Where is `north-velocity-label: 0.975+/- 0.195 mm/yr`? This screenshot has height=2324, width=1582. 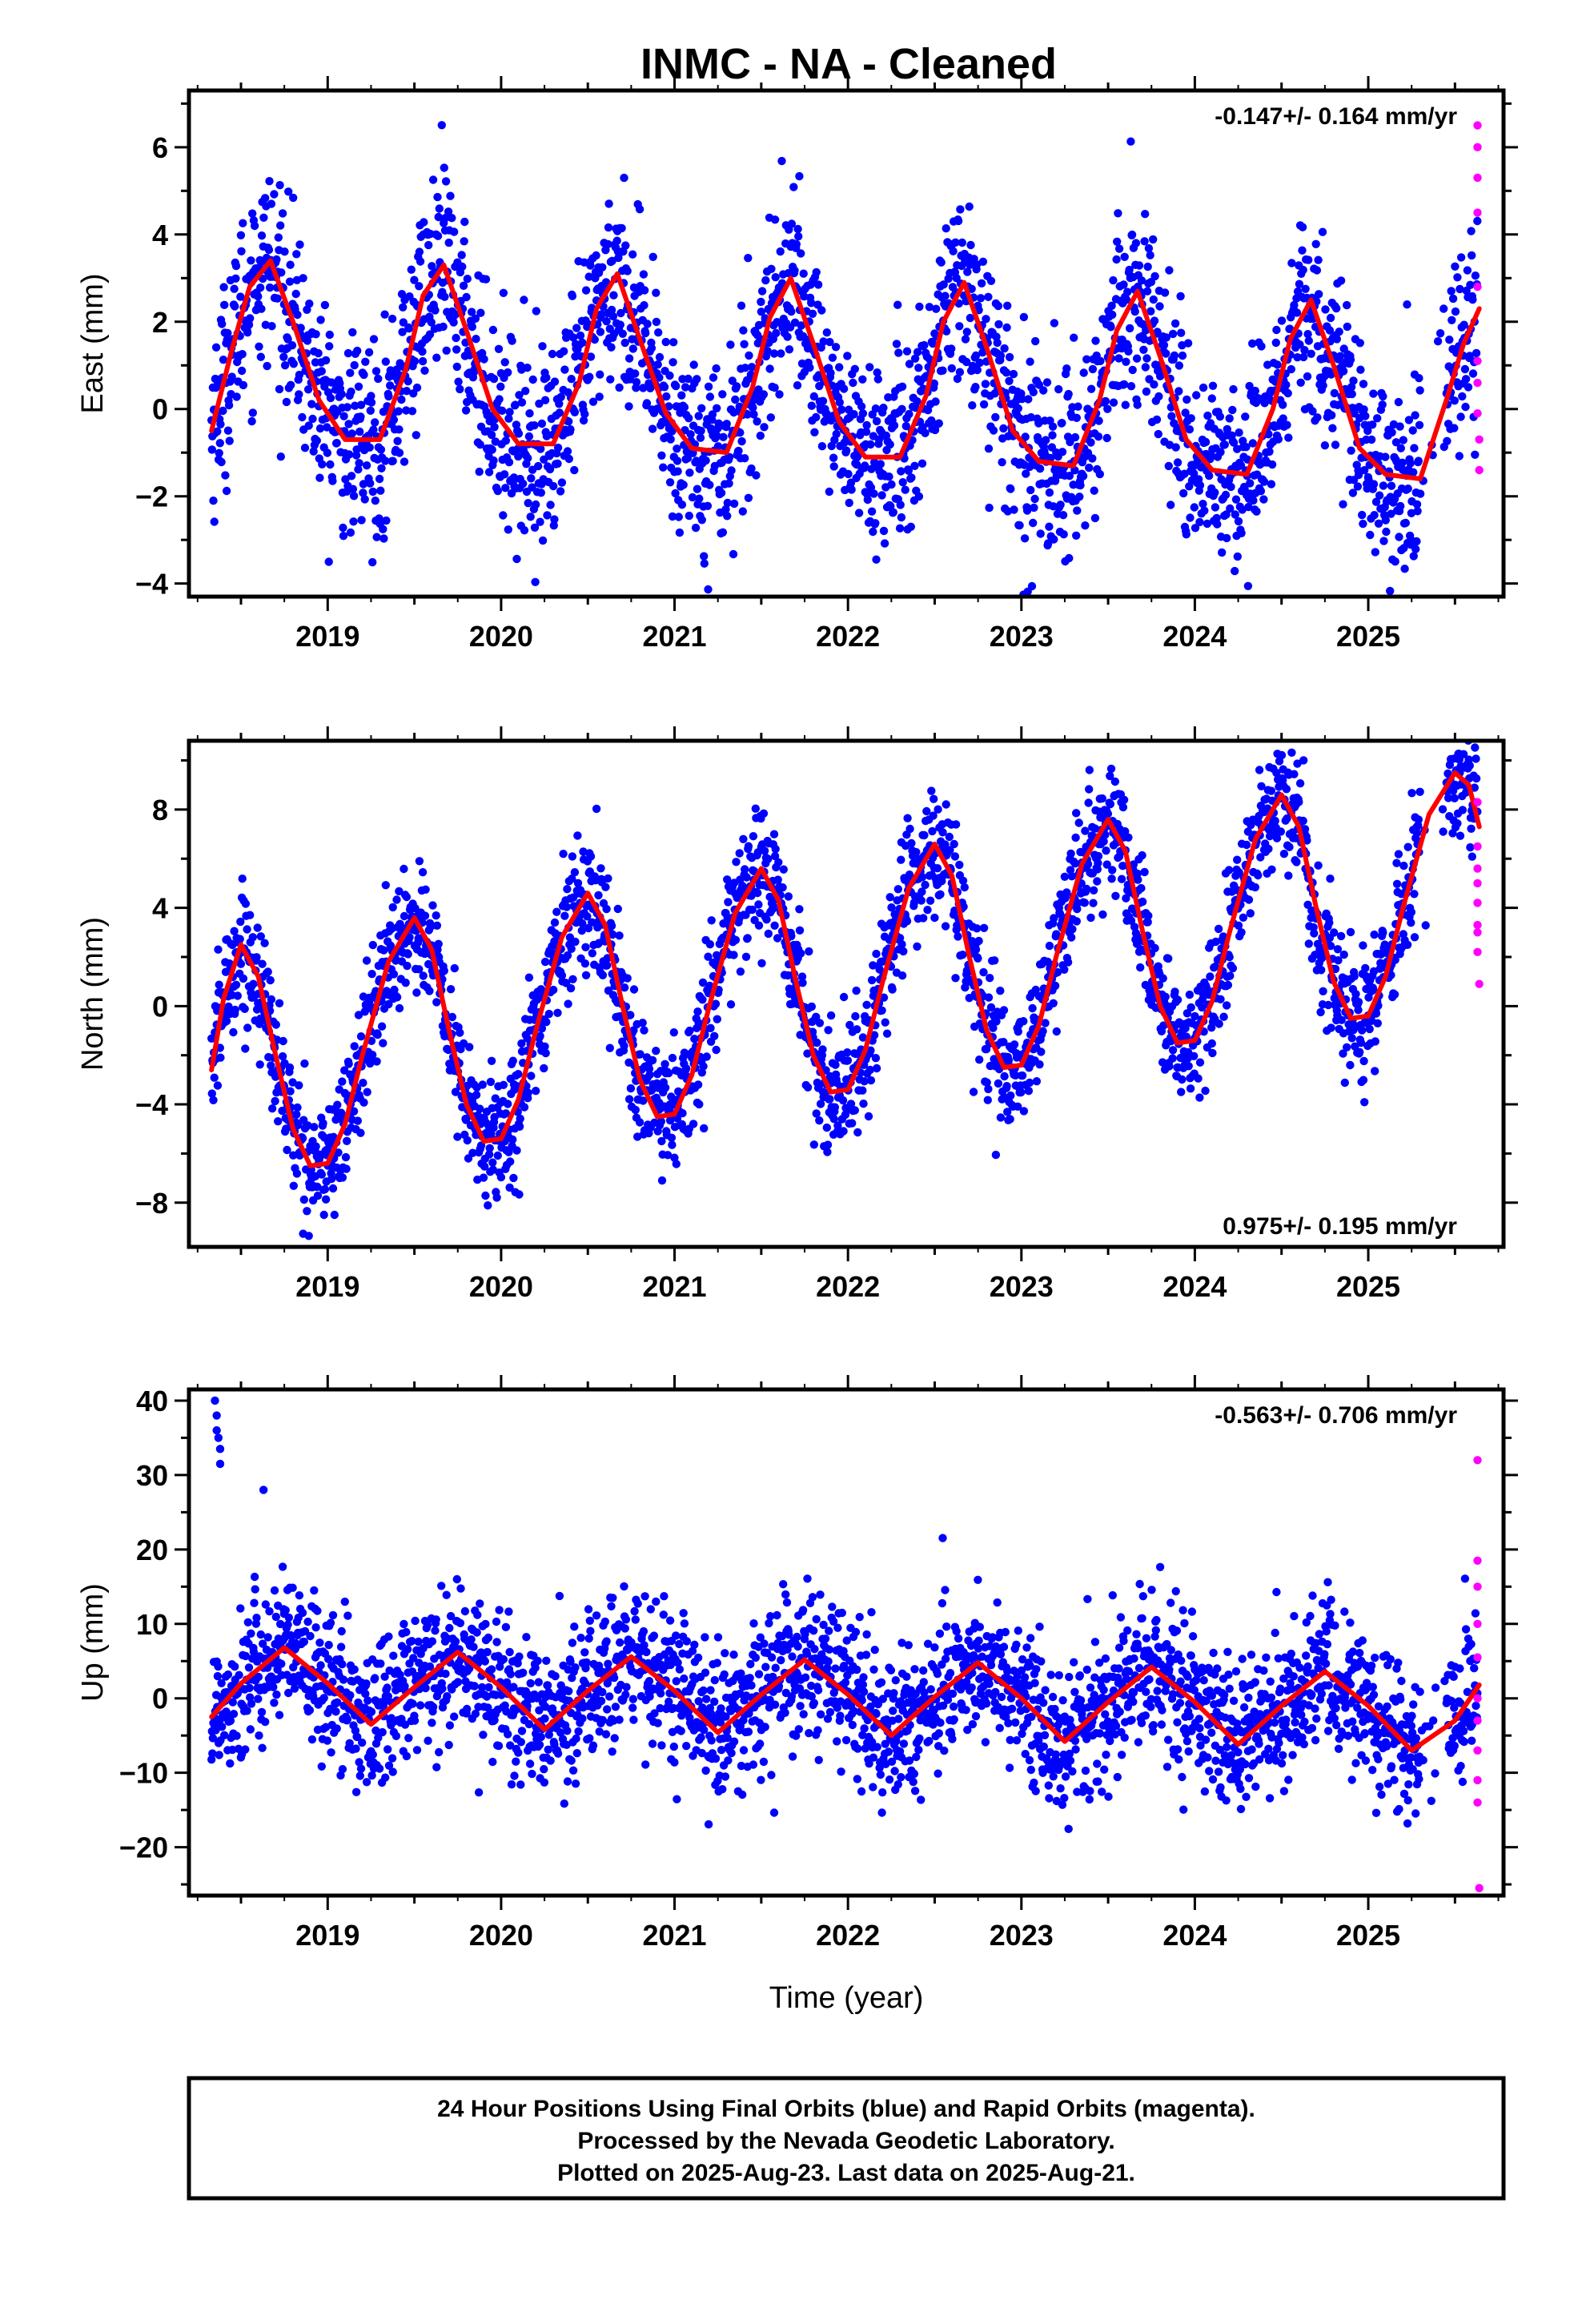 north-velocity-label: 0.975+/- 0.195 mm/yr is located at coordinates (1340, 1227).